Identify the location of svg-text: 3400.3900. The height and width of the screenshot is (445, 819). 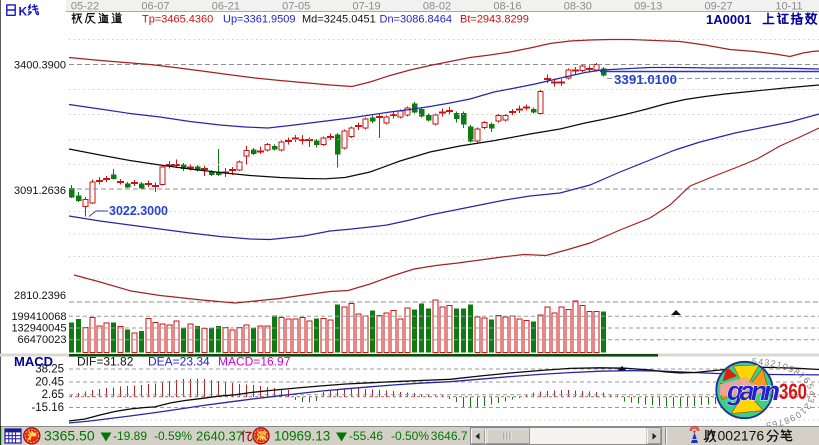
(40, 66).